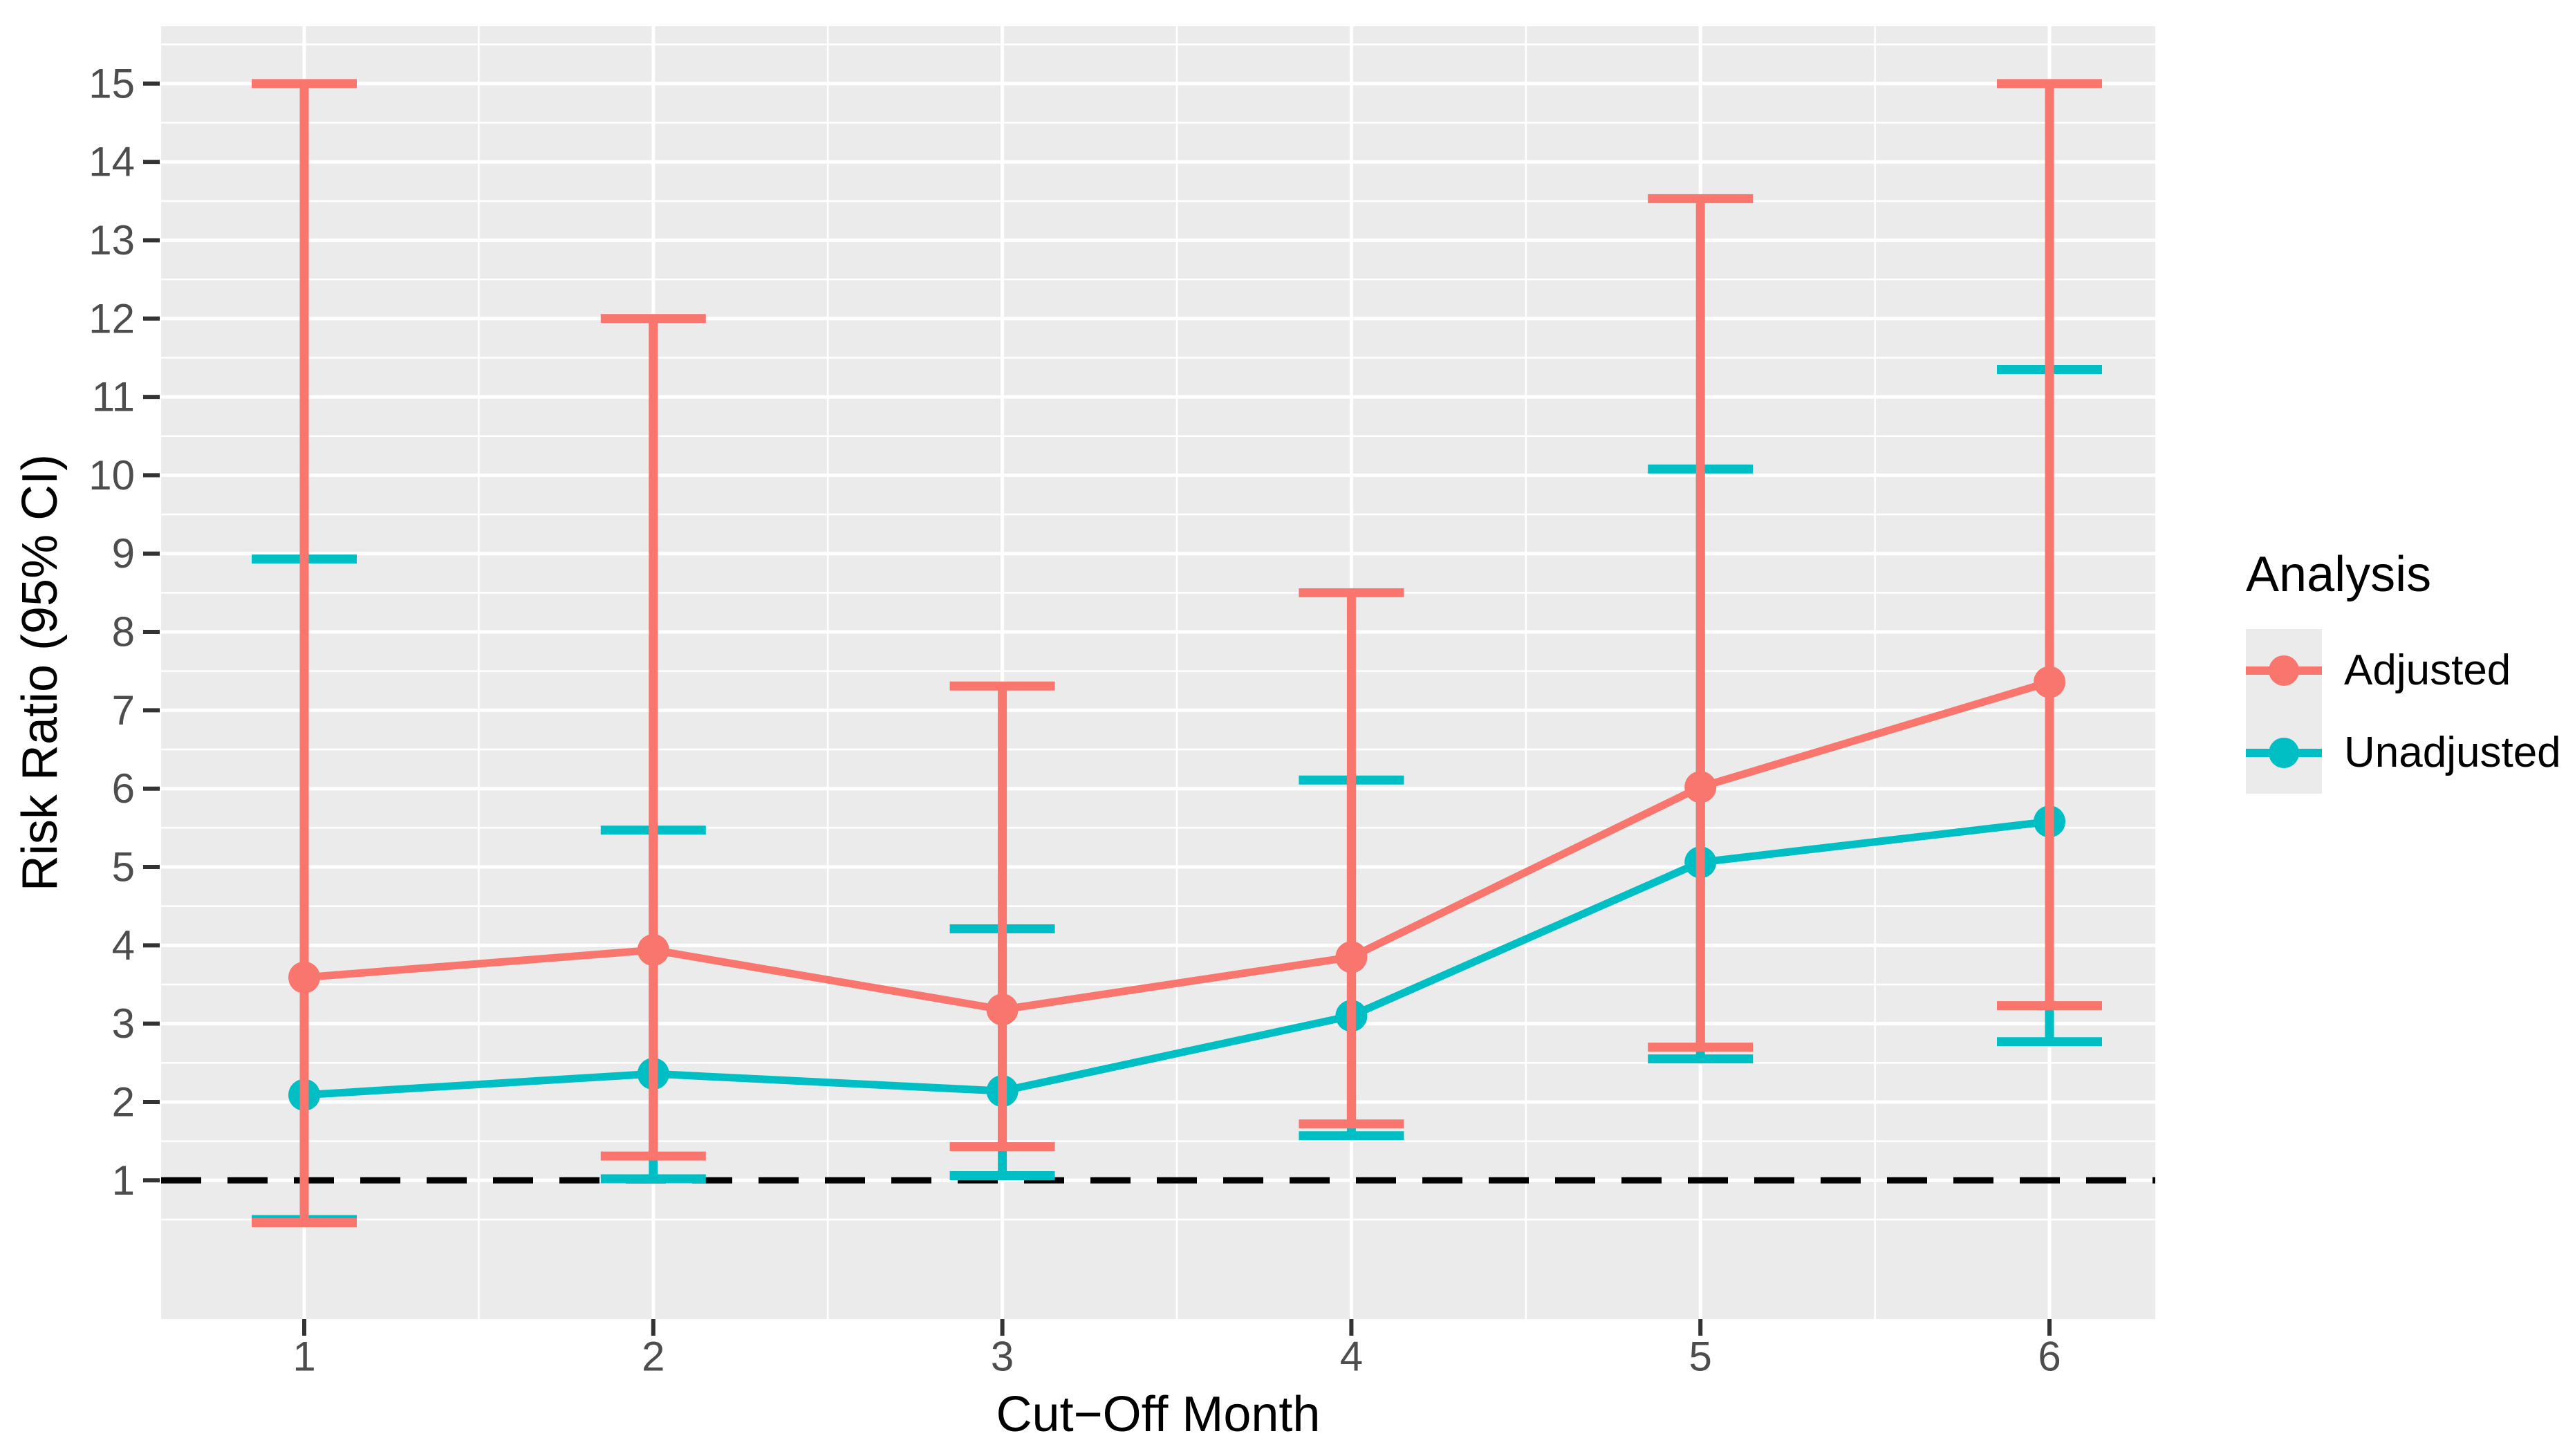 The width and height of the screenshot is (2566, 1456). Describe the element at coordinates (2452, 752) in the screenshot. I see `legend-label-unadjusted: Unadjusted` at that location.